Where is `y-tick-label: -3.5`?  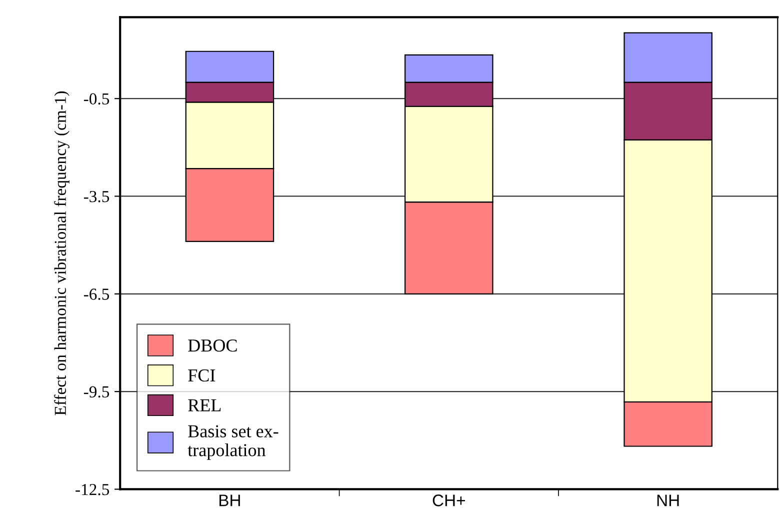 y-tick-label: -3.5 is located at coordinates (97, 196).